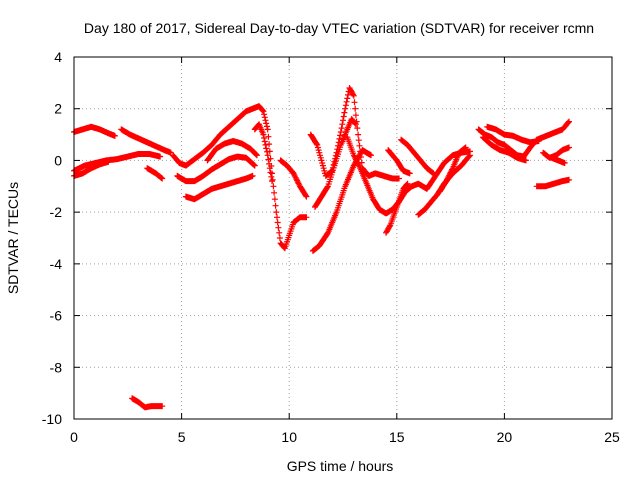  What do you see at coordinates (52, 419) in the screenshot?
I see `y-tick-label: -10` at bounding box center [52, 419].